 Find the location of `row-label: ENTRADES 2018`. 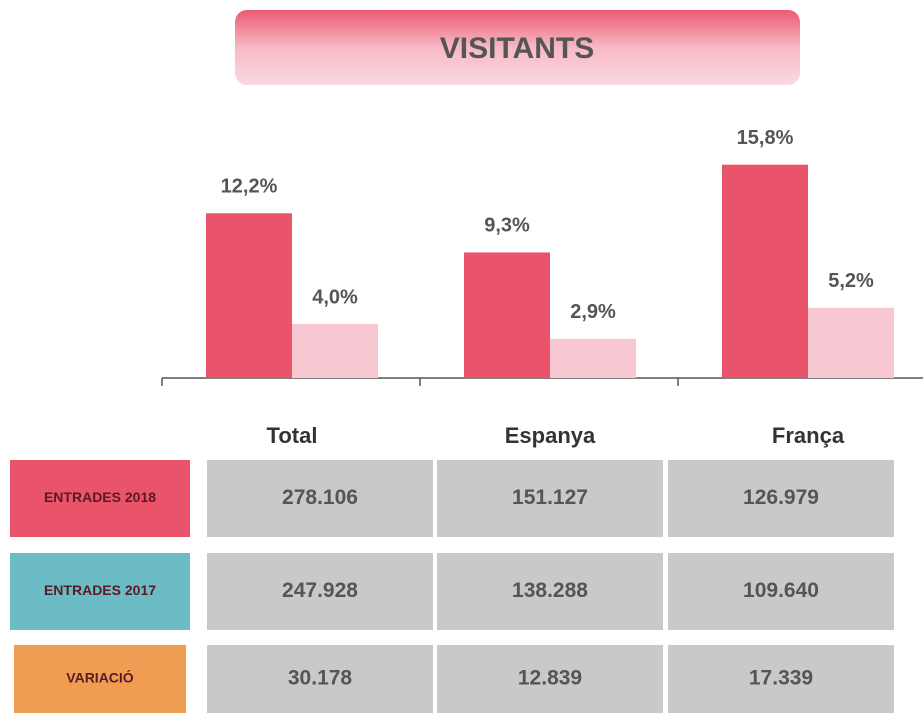

row-label: ENTRADES 2018 is located at coordinates (100, 497).